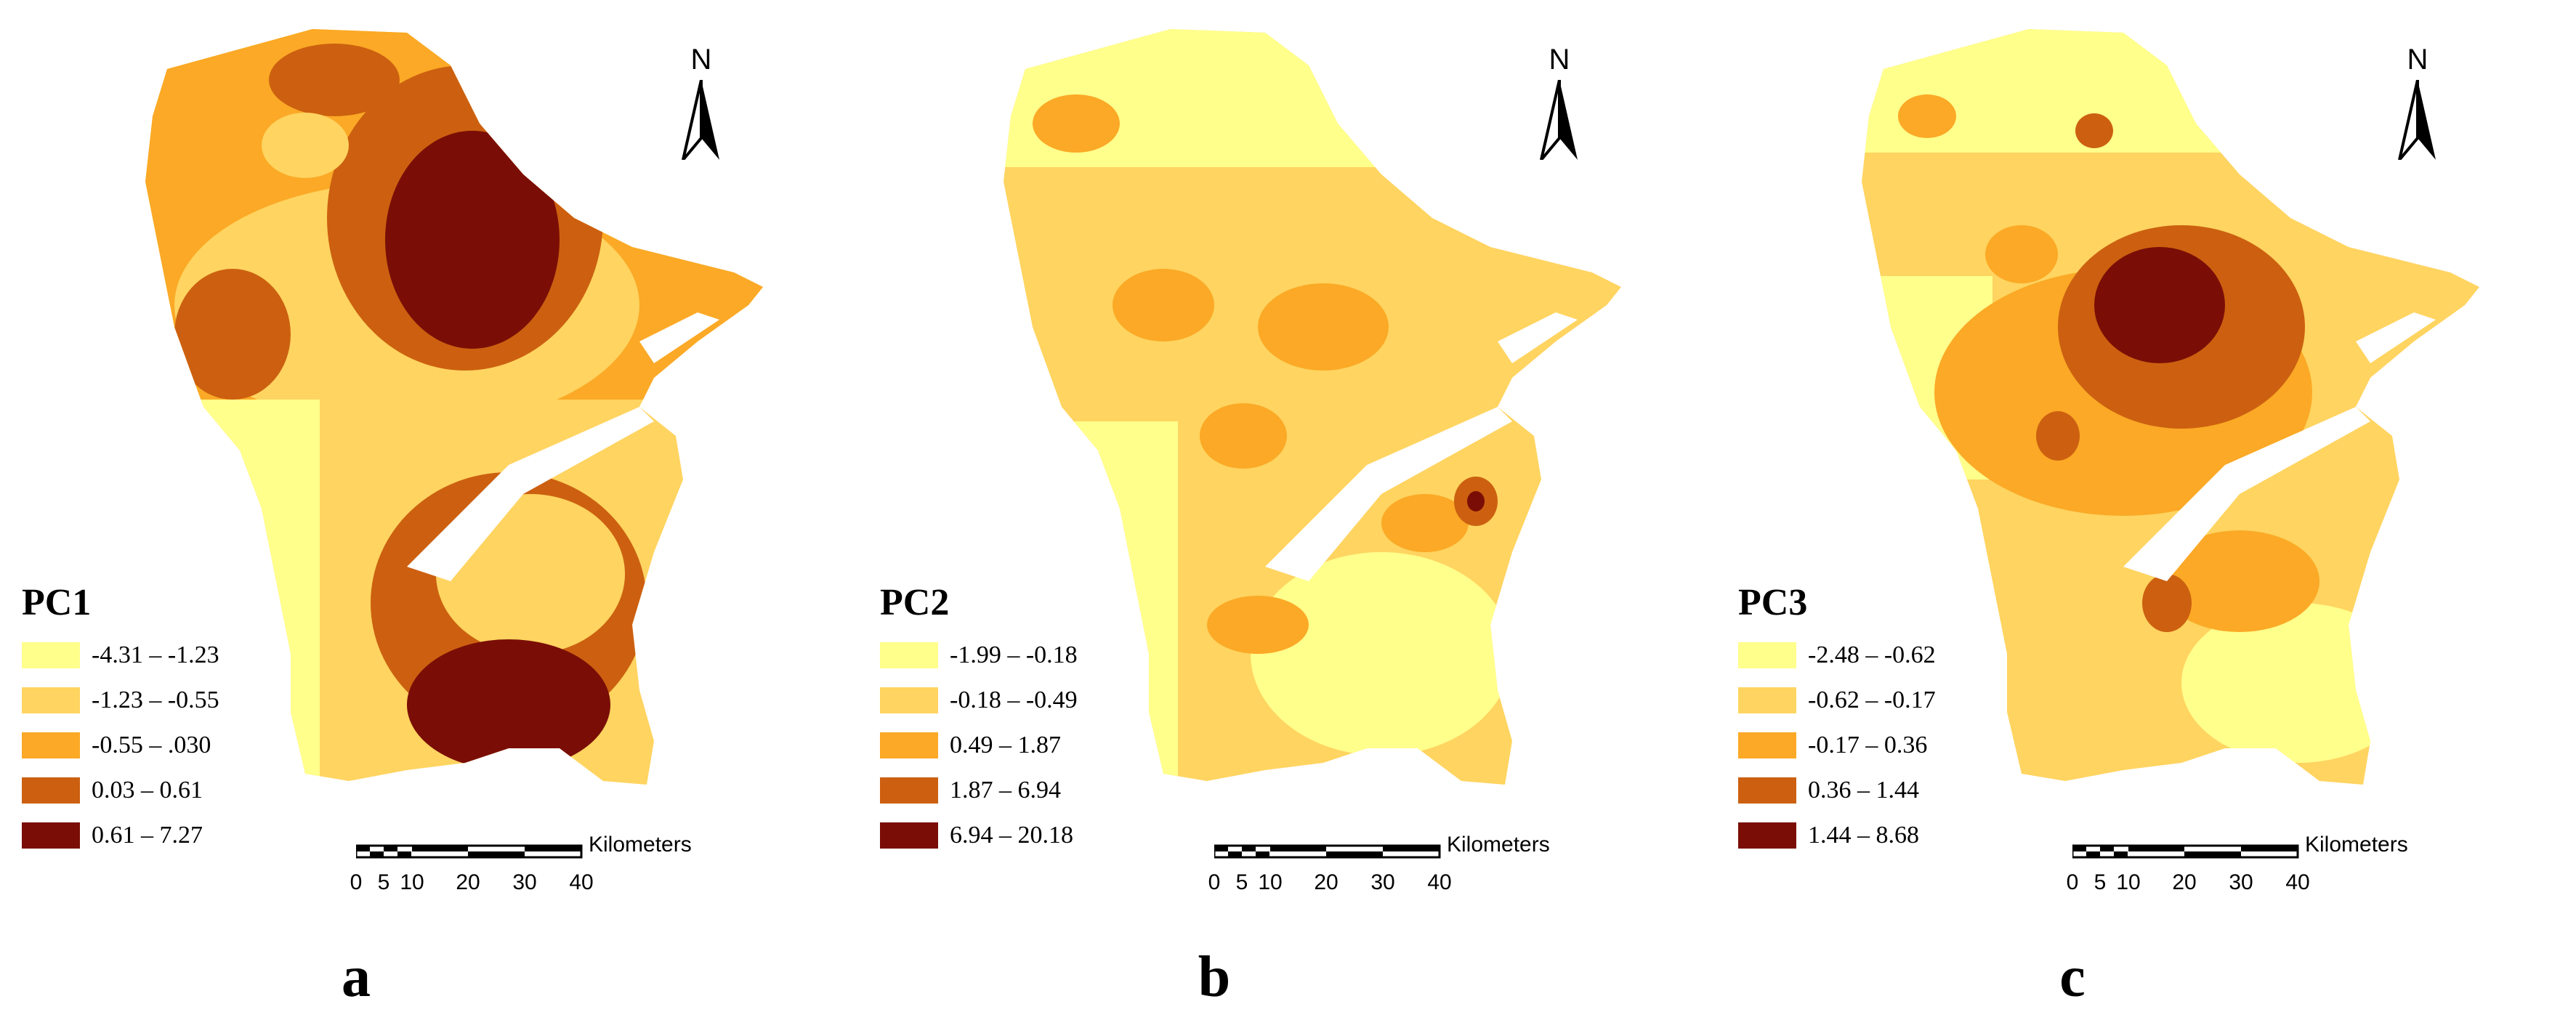  I want to click on legend-label: -0.18 – -0.49, so click(1014, 700).